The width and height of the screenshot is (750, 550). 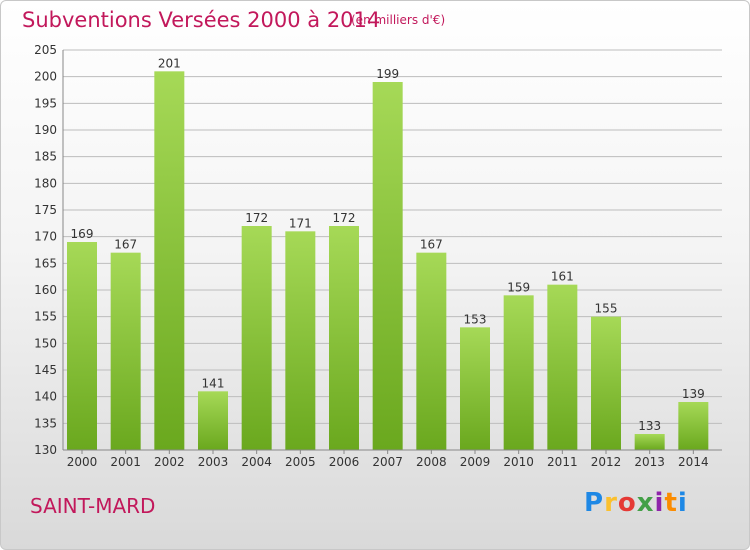 What do you see at coordinates (649, 462) in the screenshot?
I see `x-tick-label-2013: 2013` at bounding box center [649, 462].